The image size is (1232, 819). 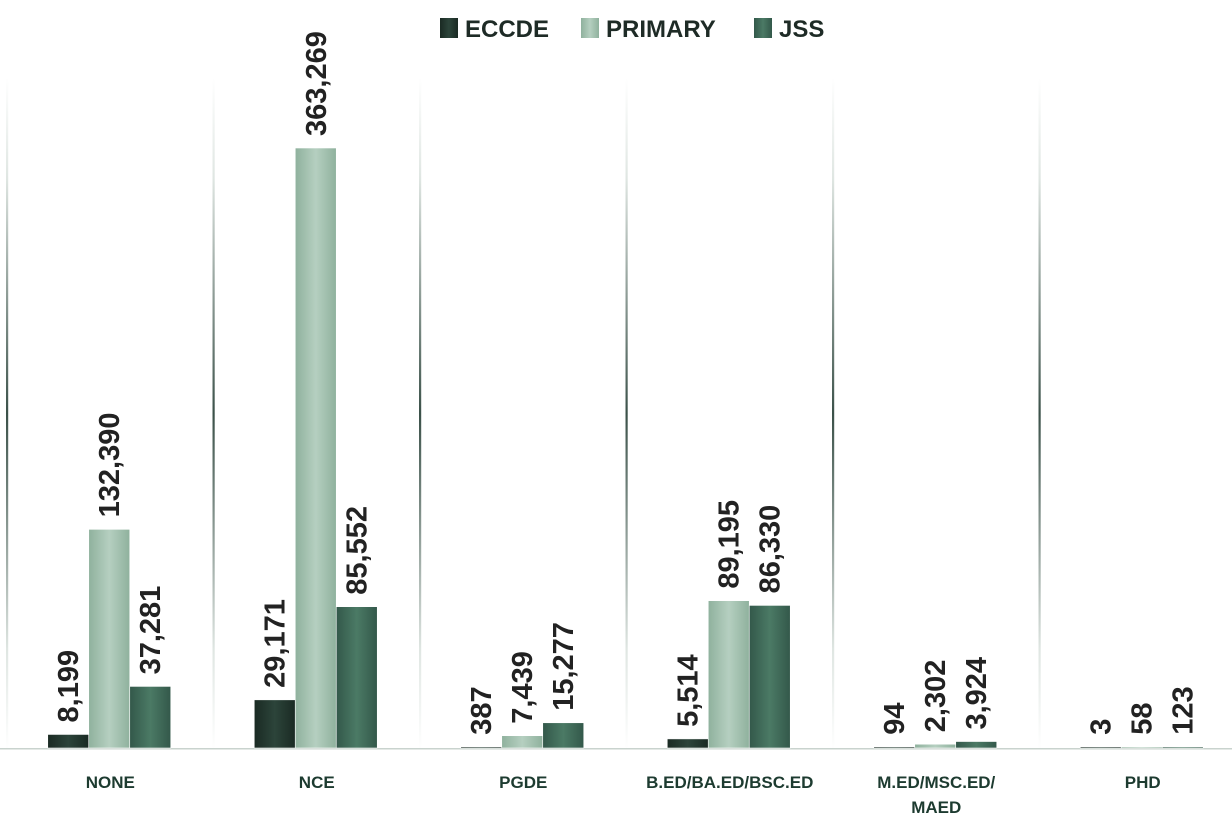 What do you see at coordinates (1141, 747) in the screenshot?
I see `bar-primary-phd` at bounding box center [1141, 747].